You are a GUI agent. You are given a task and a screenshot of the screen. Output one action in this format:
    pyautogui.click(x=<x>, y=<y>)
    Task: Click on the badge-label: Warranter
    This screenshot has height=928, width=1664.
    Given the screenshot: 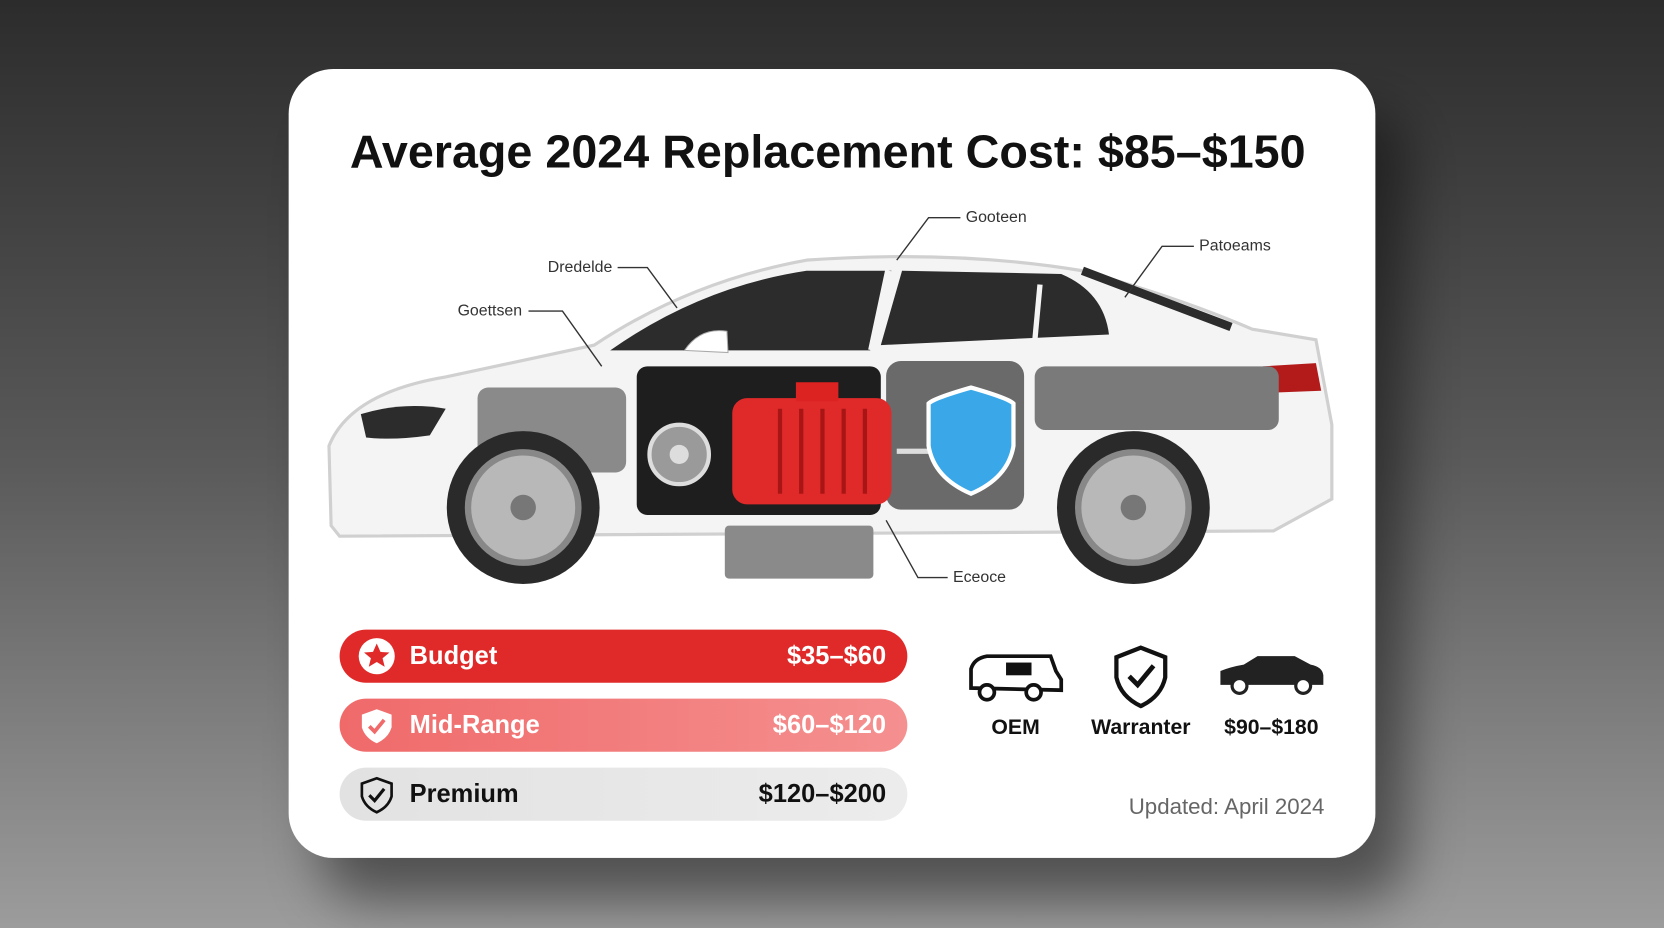 What is the action you would take?
    pyautogui.click(x=1140, y=727)
    